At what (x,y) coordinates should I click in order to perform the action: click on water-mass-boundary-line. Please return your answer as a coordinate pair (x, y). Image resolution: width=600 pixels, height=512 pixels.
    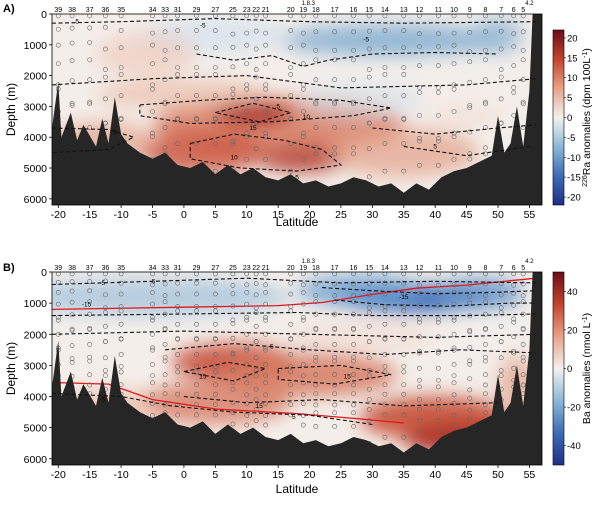
    Looking at the image, I should click on (228, 402).